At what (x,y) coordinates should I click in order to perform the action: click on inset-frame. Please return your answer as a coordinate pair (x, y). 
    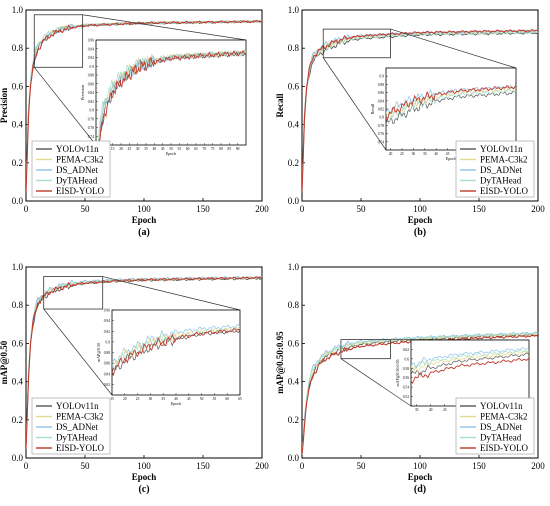
    Looking at the image, I should click on (171, 92).